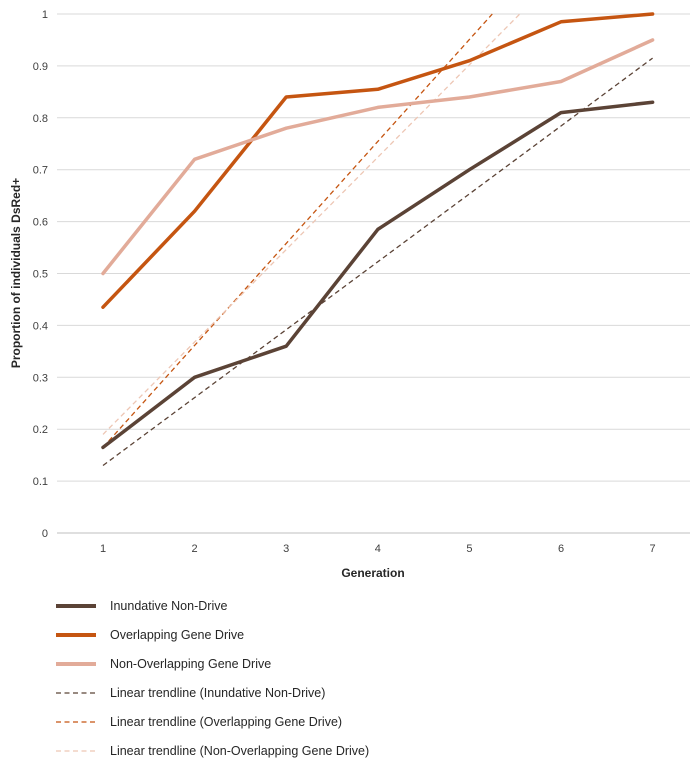 The height and width of the screenshot is (765, 700). I want to click on y-tick-label: 1, so click(45, 15).